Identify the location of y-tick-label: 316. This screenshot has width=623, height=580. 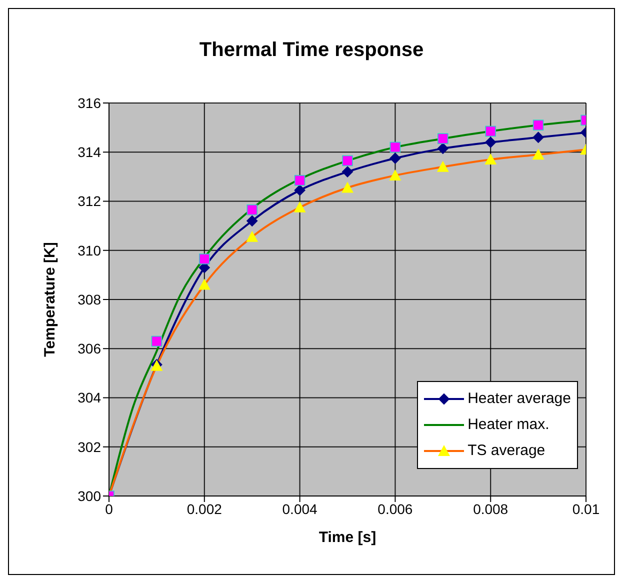
(90, 102).